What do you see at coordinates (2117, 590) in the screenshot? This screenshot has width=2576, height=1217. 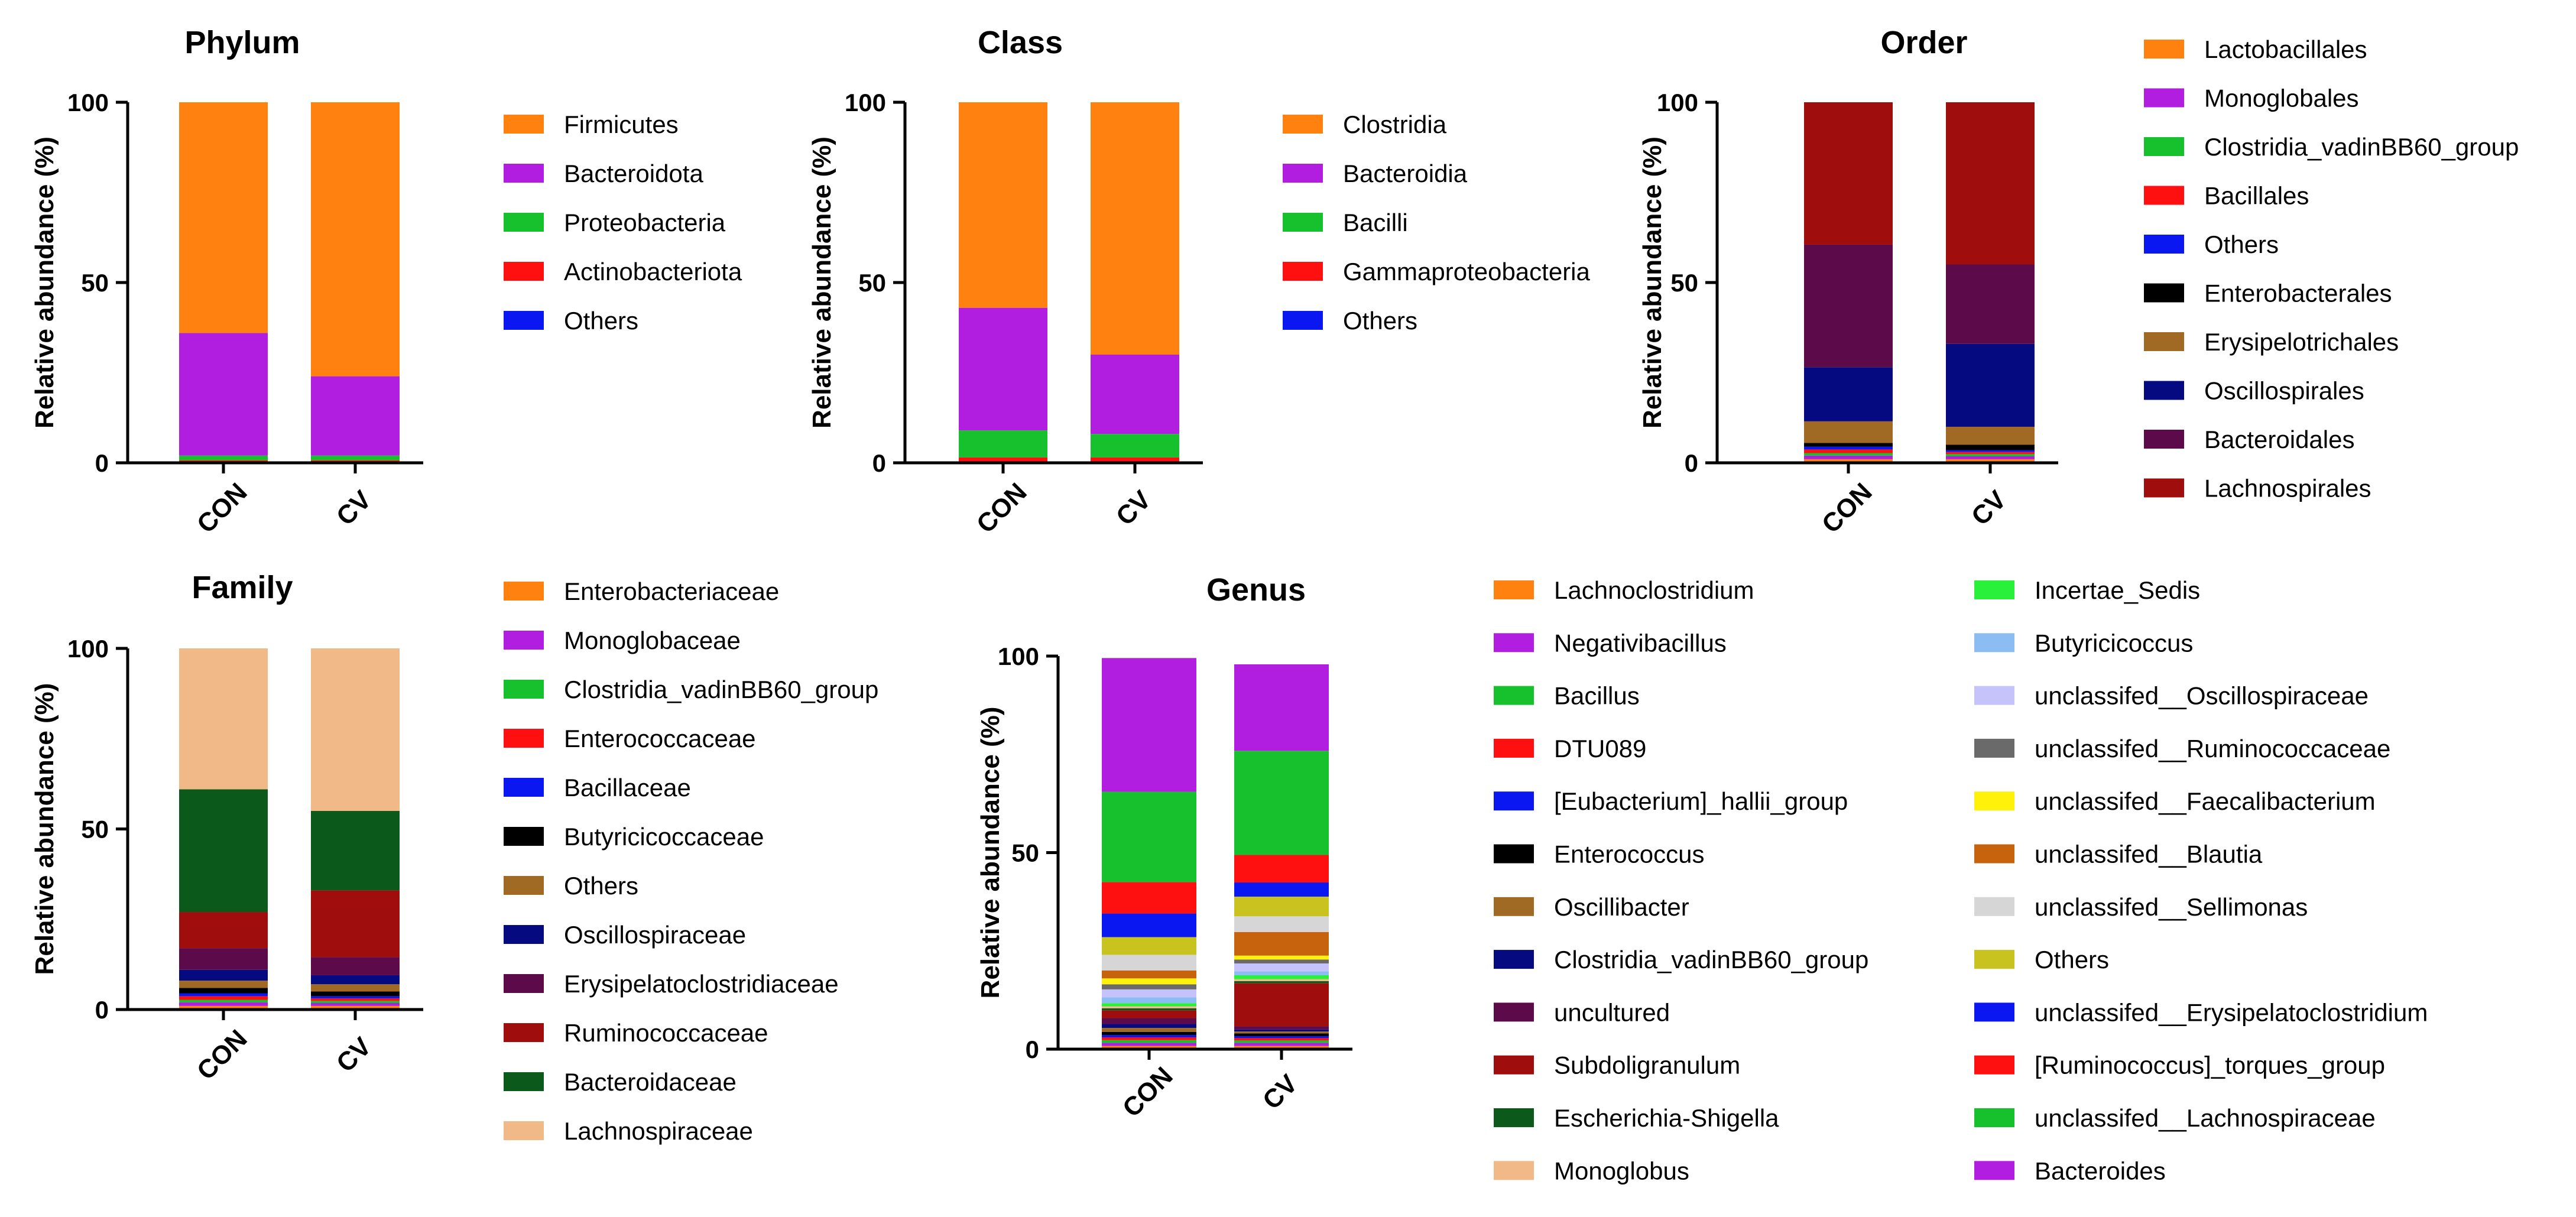 I see `legend-label: Incertae_Sedis` at bounding box center [2117, 590].